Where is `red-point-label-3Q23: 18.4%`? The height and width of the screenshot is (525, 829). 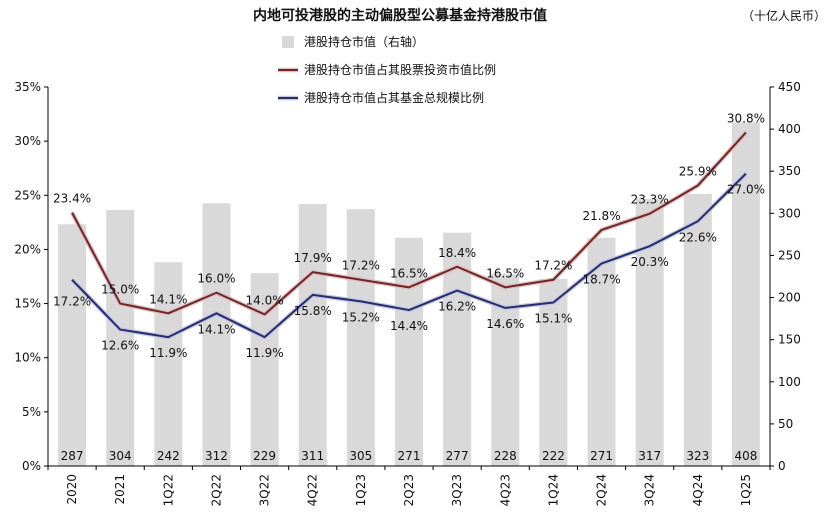 red-point-label-3Q23: 18.4% is located at coordinates (457, 253).